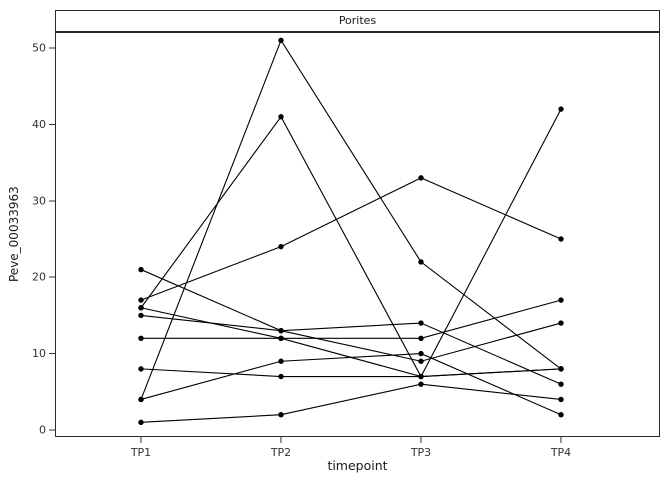  What do you see at coordinates (357, 465) in the screenshot?
I see `x-axis-title: timepoint` at bounding box center [357, 465].